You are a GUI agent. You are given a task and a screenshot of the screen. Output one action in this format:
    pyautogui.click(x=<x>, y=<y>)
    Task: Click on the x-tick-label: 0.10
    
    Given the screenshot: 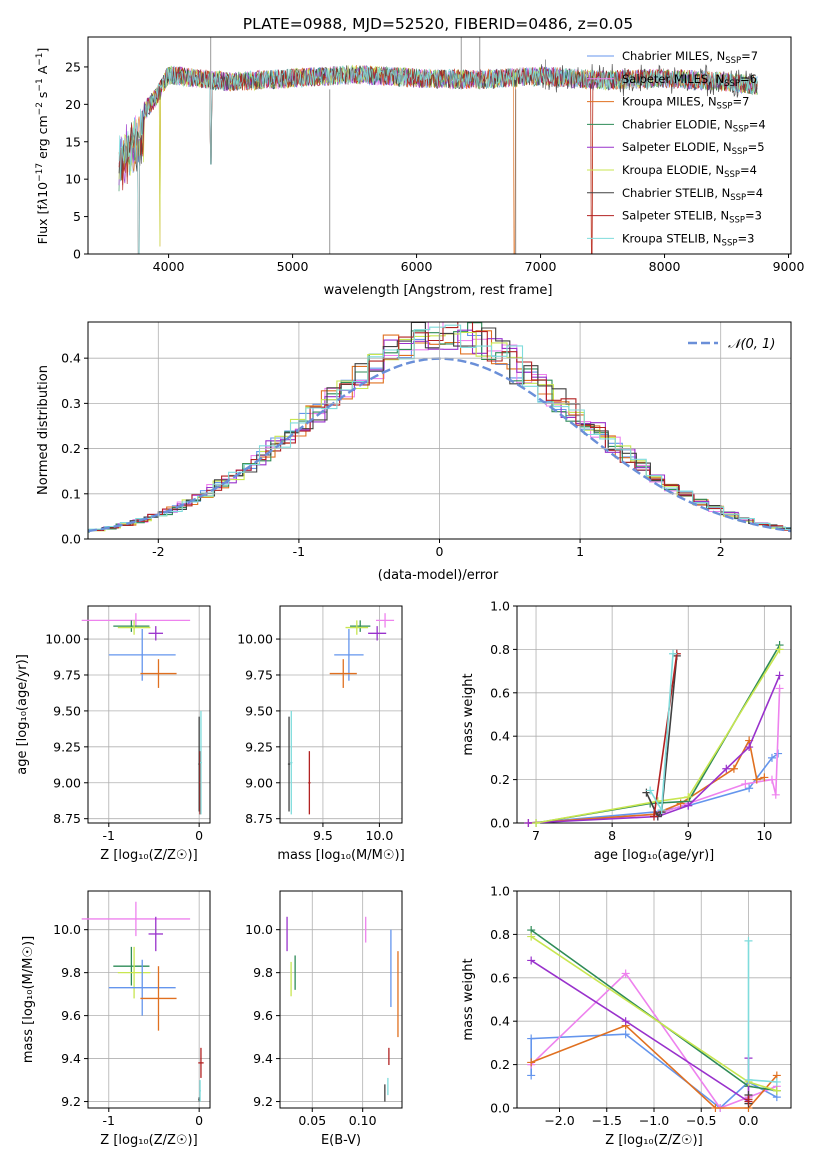 What is the action you would take?
    pyautogui.click(x=363, y=1120)
    